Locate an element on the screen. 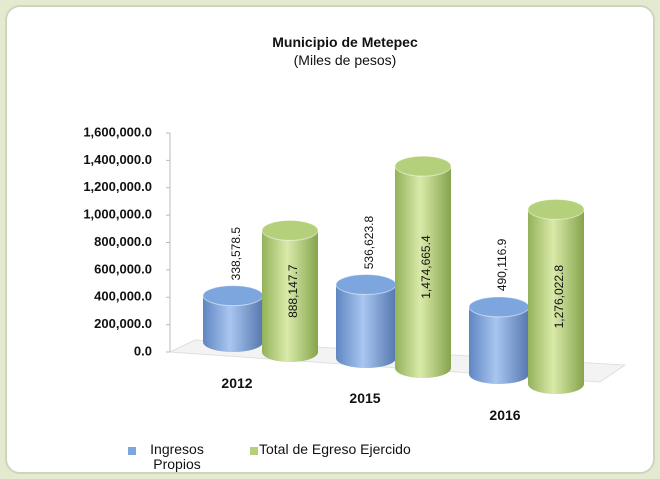 The height and width of the screenshot is (479, 660). value-label: 1,276,022.8 is located at coordinates (559, 297).